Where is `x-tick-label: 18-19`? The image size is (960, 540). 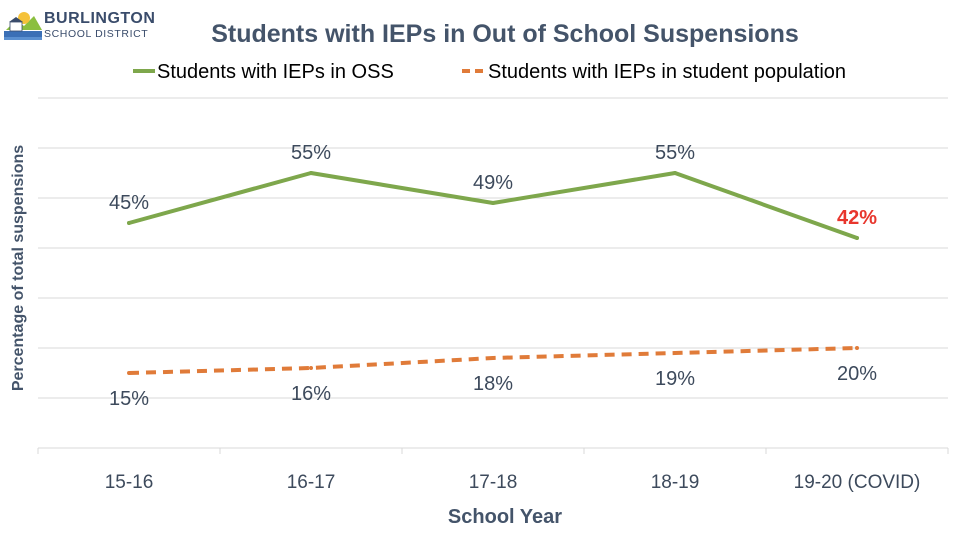
x-tick-label: 18-19 is located at coordinates (675, 482).